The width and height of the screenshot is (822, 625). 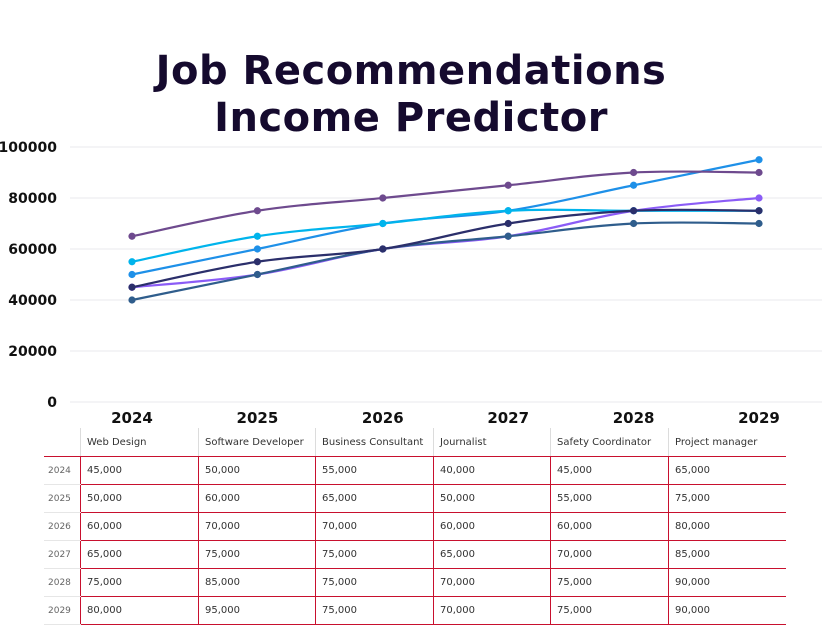 I want to click on y-tick-label: 60000, so click(x=32, y=250).